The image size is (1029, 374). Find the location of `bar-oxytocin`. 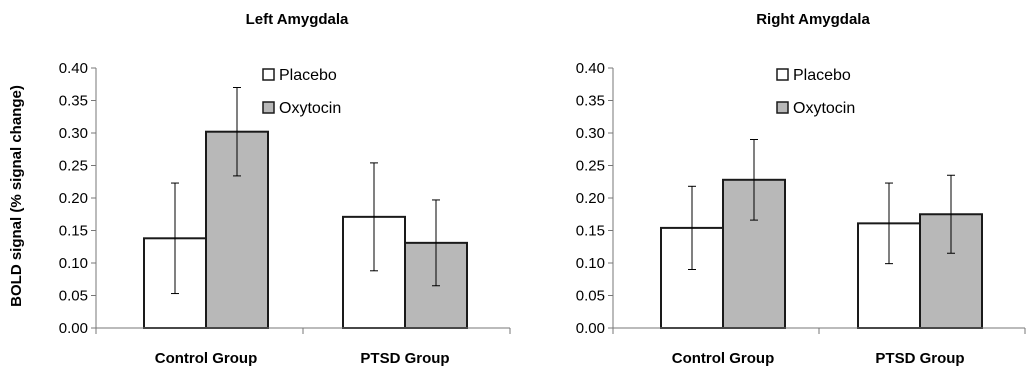

bar-oxytocin is located at coordinates (754, 253).